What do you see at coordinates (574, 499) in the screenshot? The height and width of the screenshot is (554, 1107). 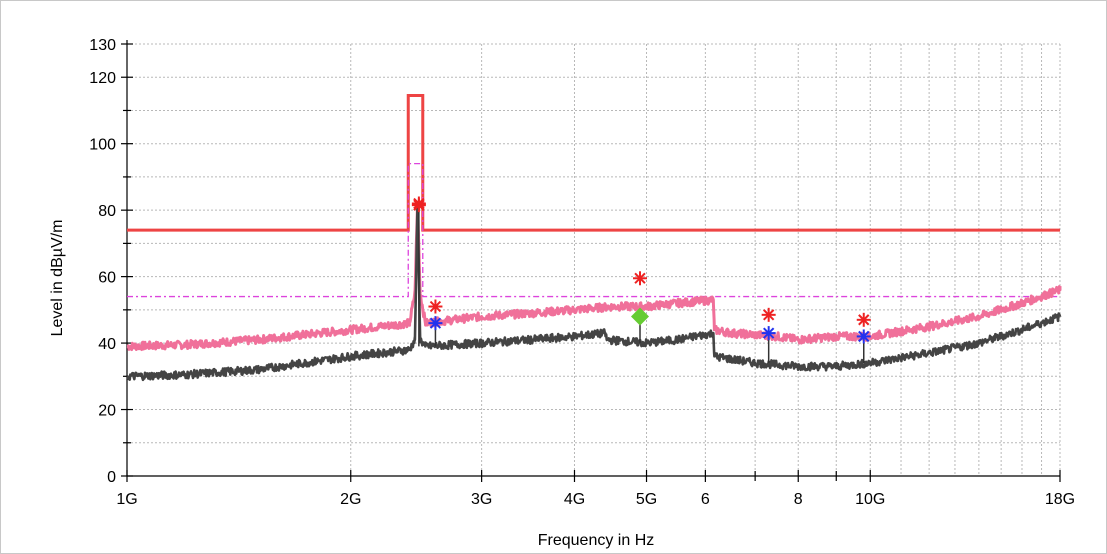 I see `x-tick-label: 4G` at bounding box center [574, 499].